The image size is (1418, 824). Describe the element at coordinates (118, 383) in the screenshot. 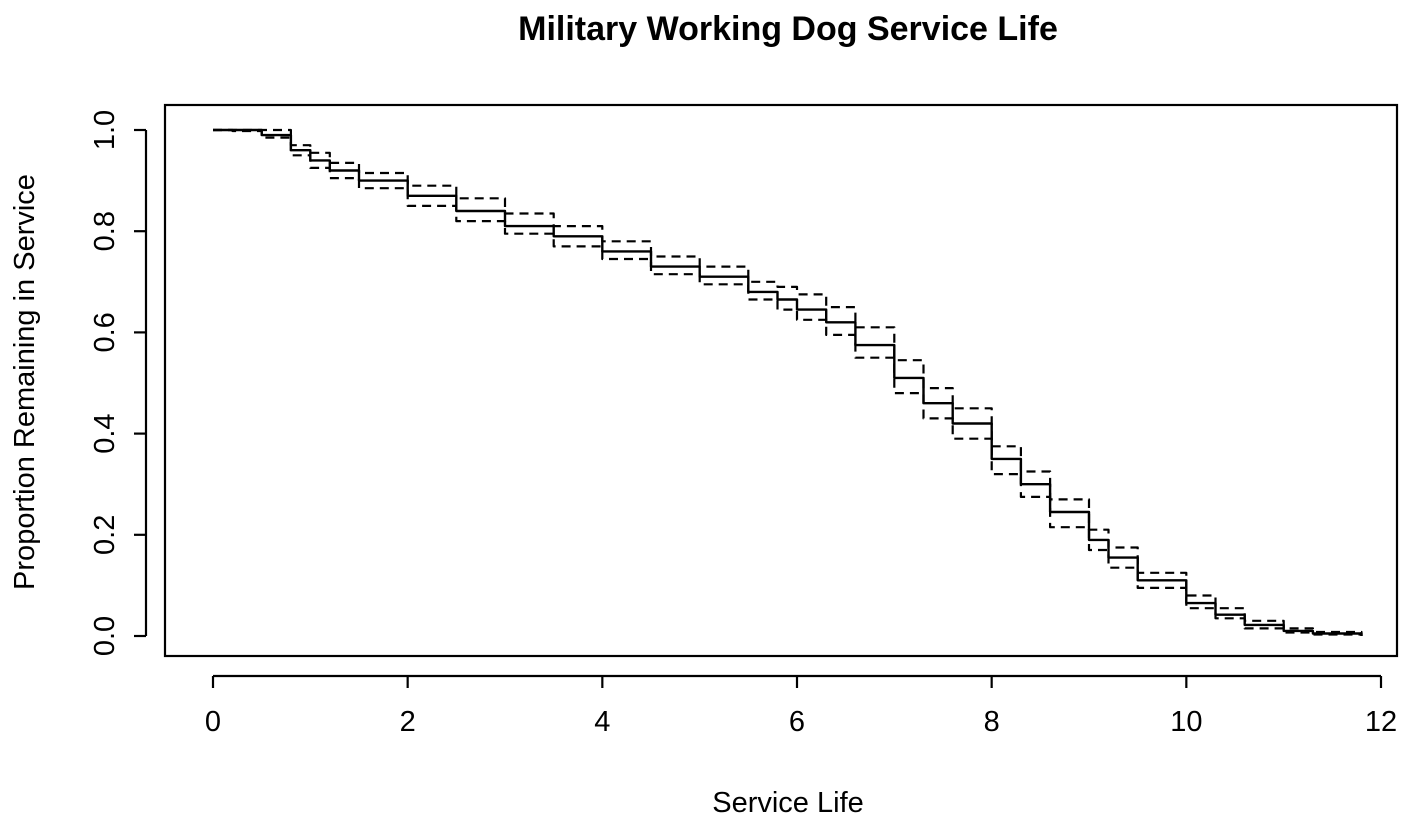

I see `y-axis: 0.0 0.2 0.4 0.6 0.8 1.0` at that location.